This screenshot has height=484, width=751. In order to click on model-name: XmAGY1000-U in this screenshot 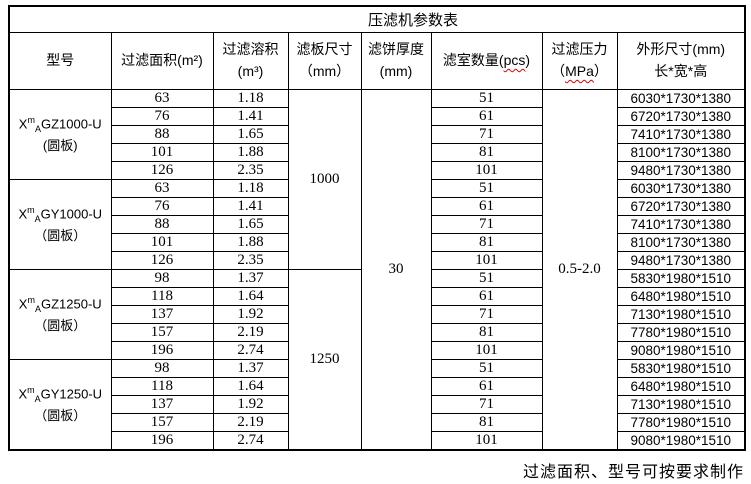, I will do `click(60, 215)`.